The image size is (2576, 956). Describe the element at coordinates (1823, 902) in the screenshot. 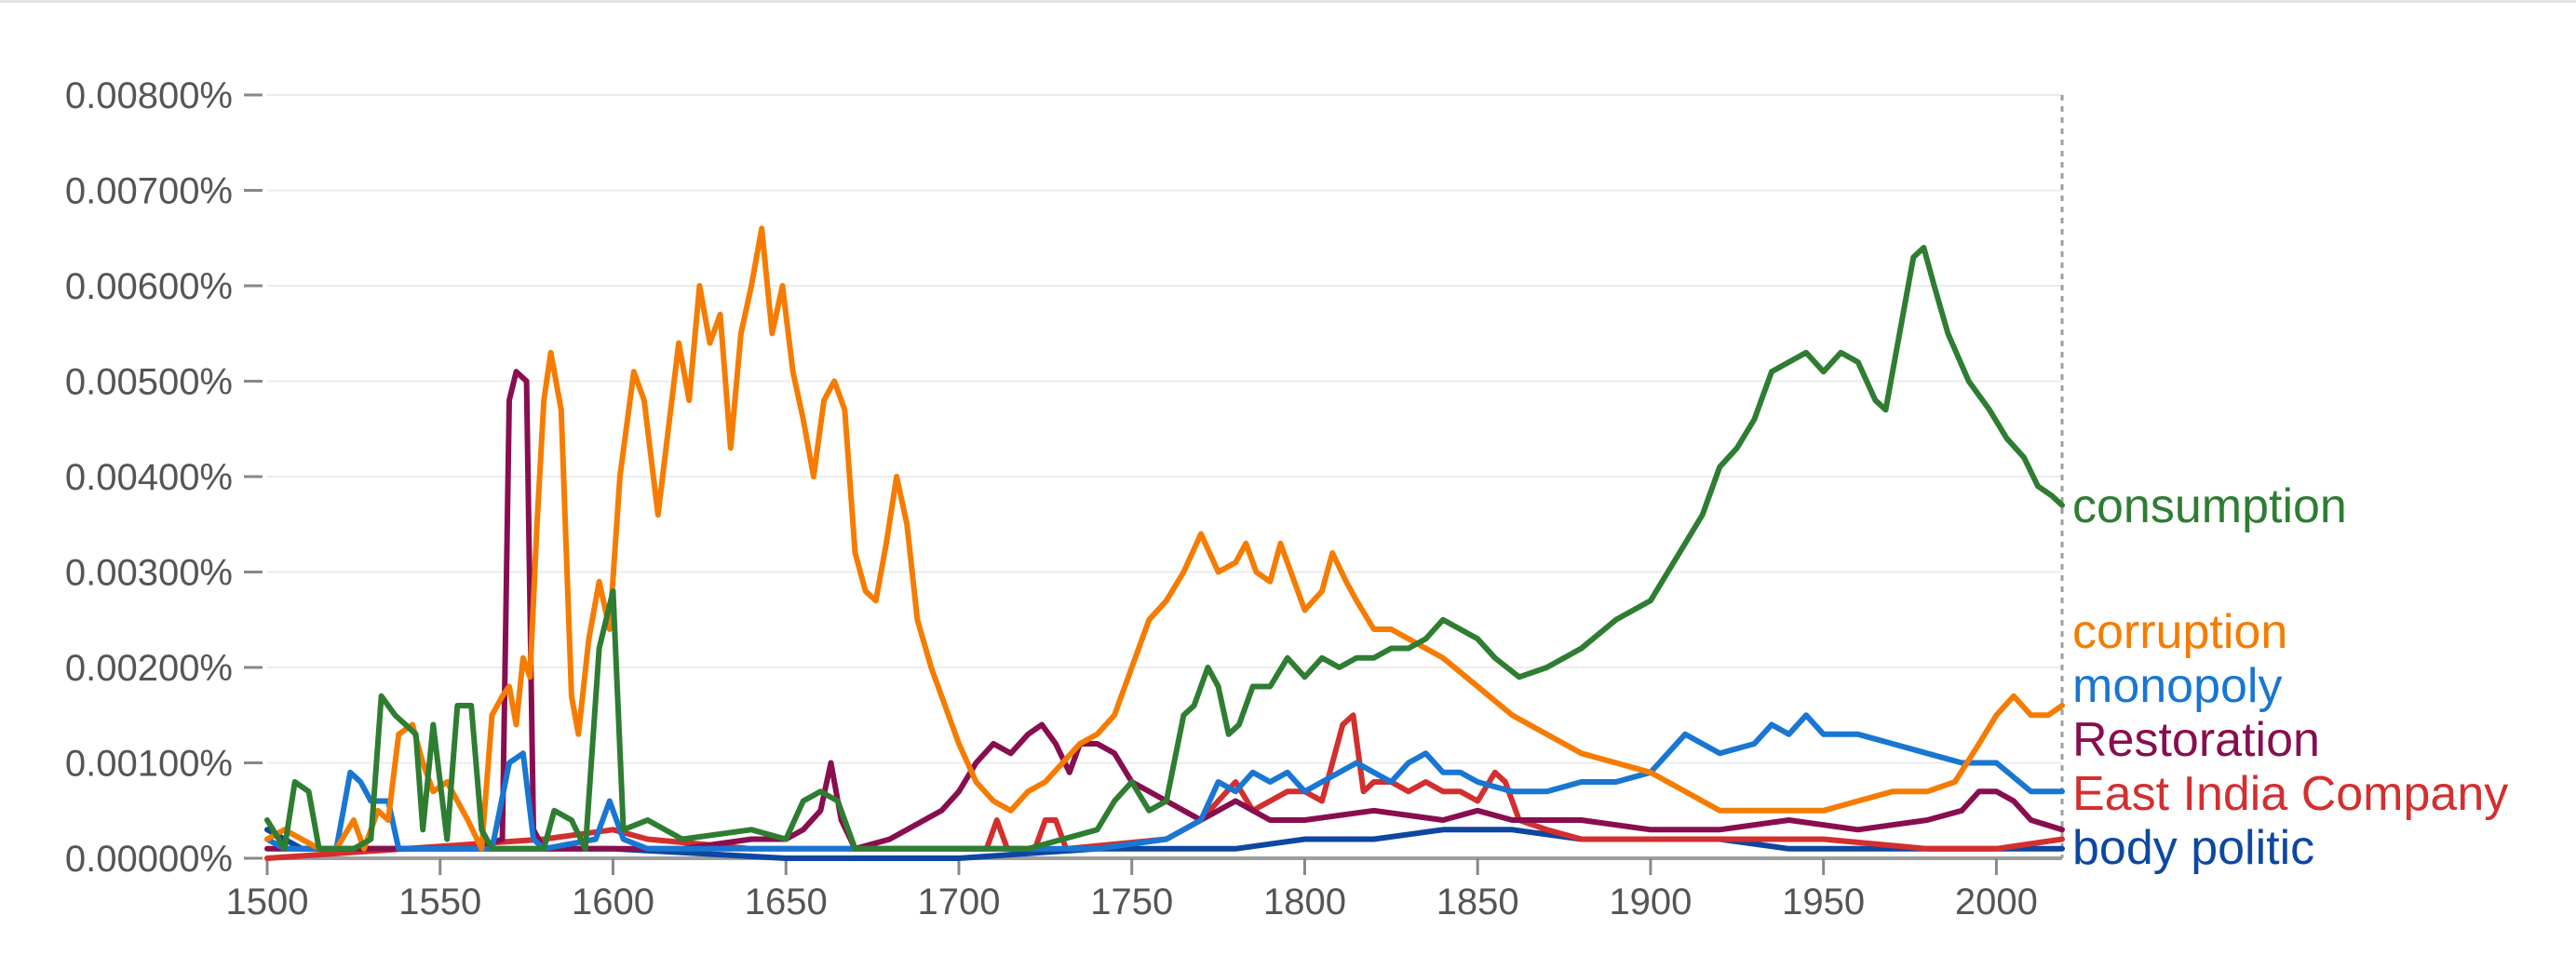

I see `x-tick-label: 1950` at that location.